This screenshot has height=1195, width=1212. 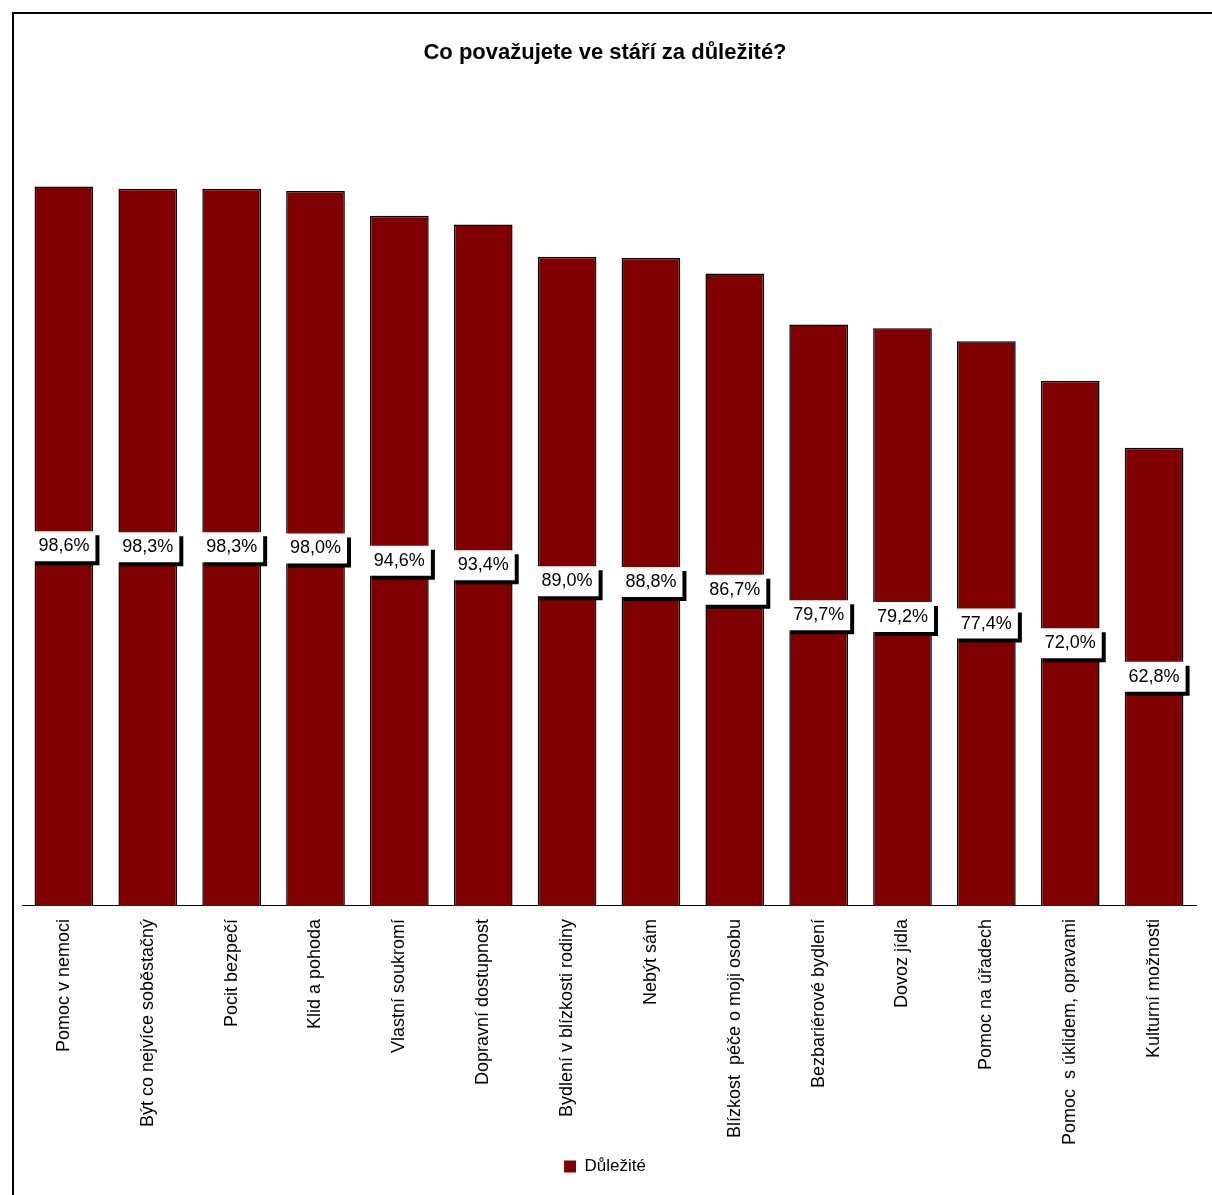 I want to click on x-tick-label: Vlastní soukromí, so click(x=398, y=985).